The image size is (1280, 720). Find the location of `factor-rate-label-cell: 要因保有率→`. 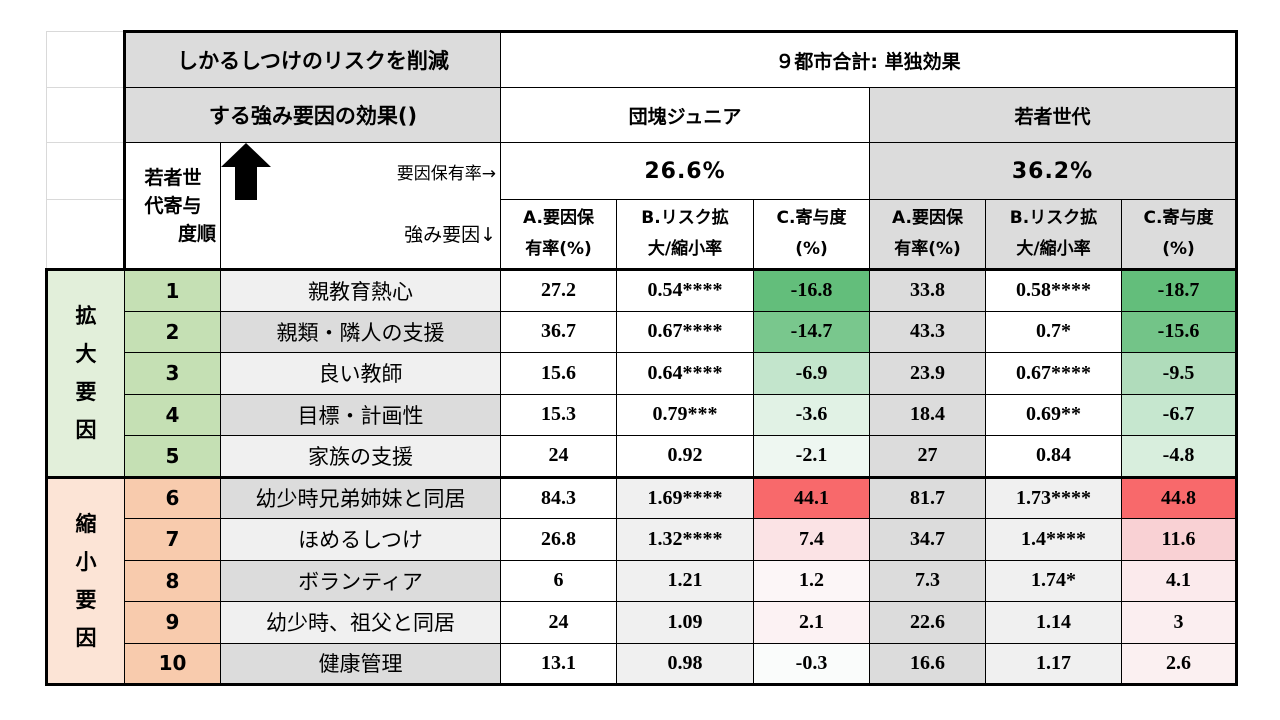

factor-rate-label-cell: 要因保有率→ is located at coordinates (360, 171).